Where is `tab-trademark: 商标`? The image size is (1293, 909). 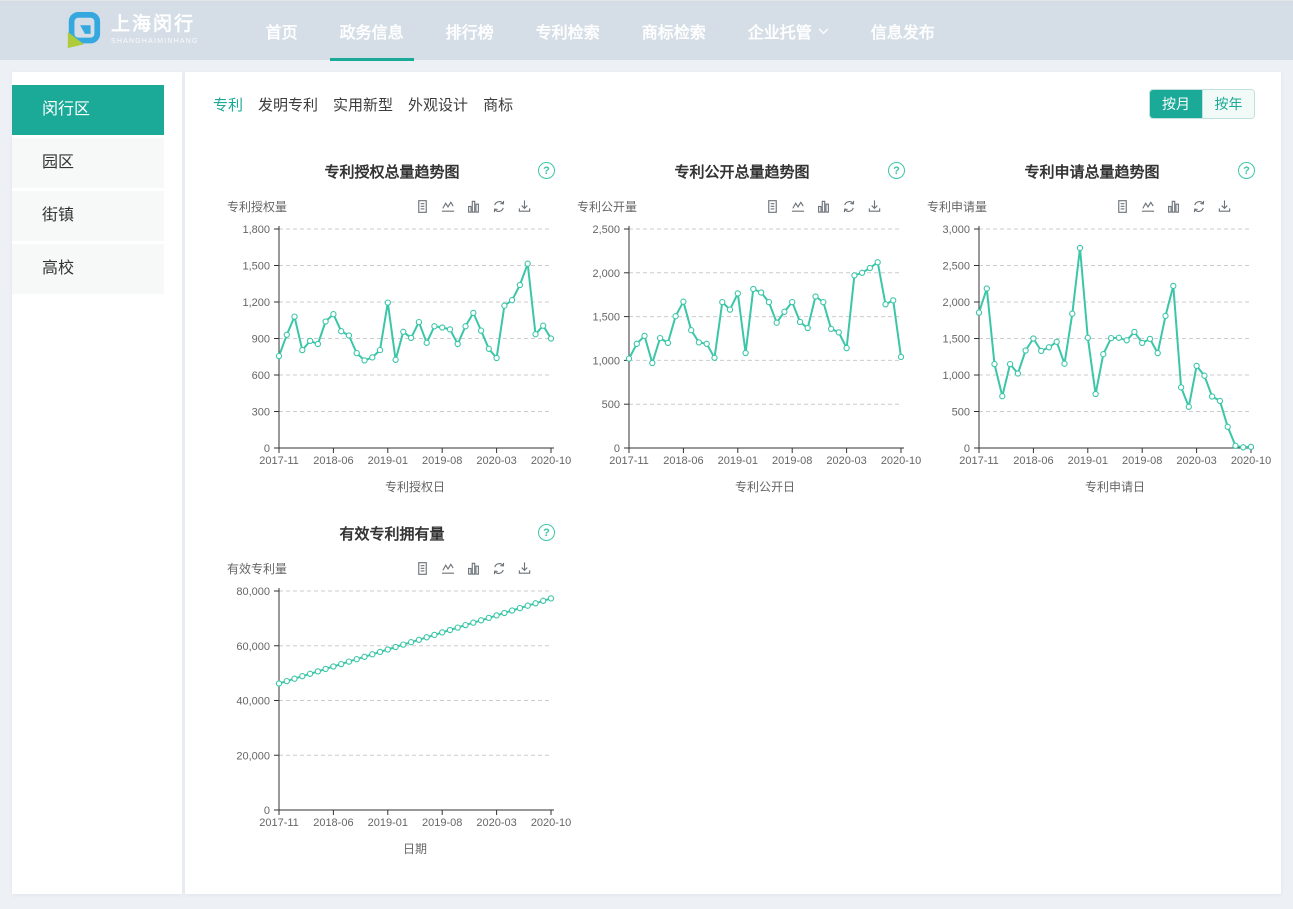 tab-trademark: 商标 is located at coordinates (498, 105).